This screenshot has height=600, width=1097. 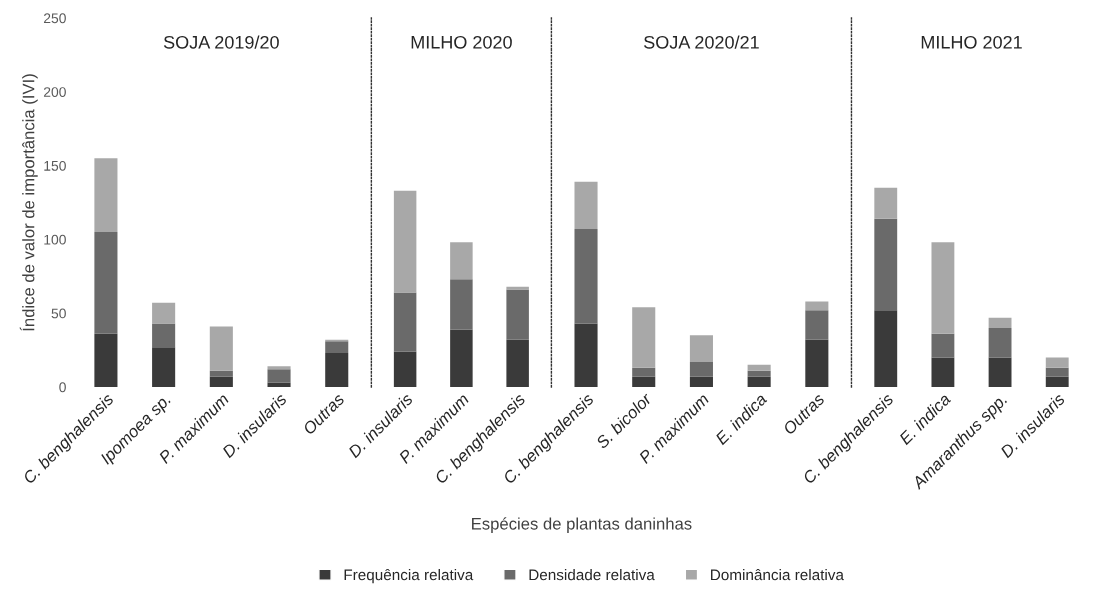 I want to click on legend-label: Frequência relativa, so click(x=409, y=576).